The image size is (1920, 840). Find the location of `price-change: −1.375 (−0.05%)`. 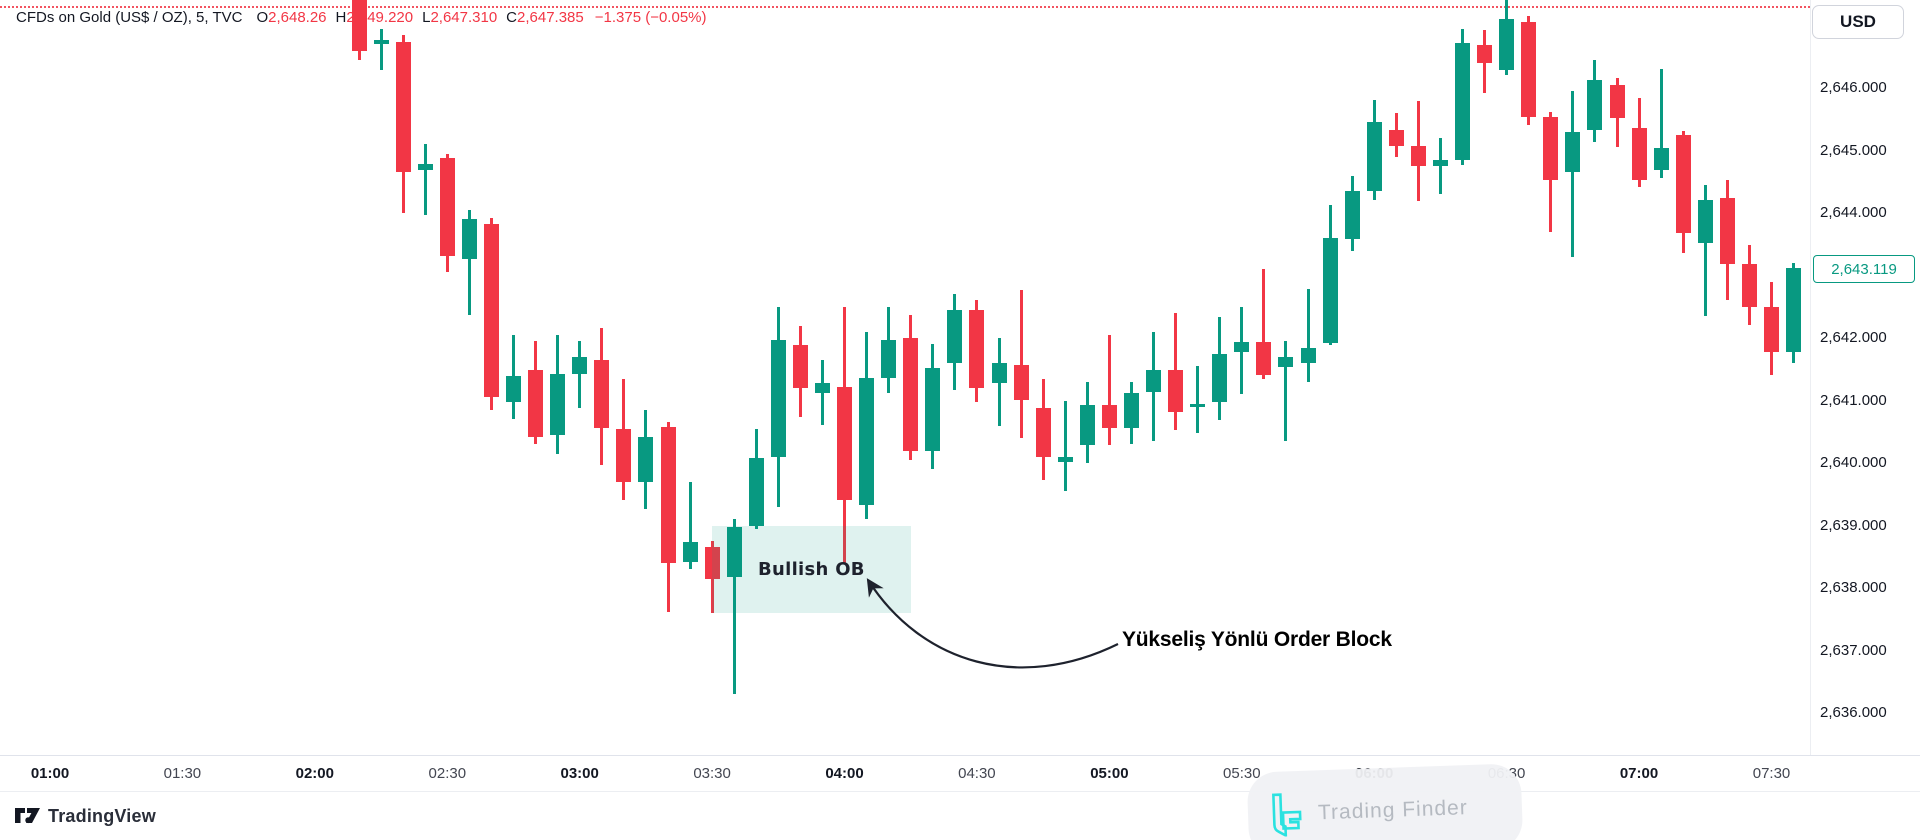

price-change: −1.375 (−0.05%) is located at coordinates (650, 17).